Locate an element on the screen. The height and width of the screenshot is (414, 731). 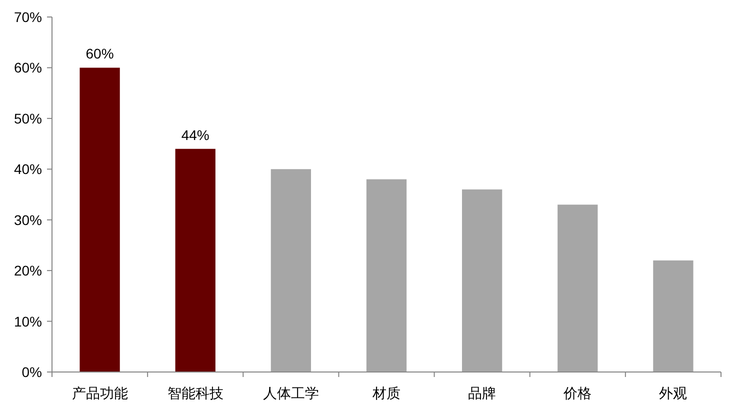
x-tick-label: 智能科技 is located at coordinates (195, 393).